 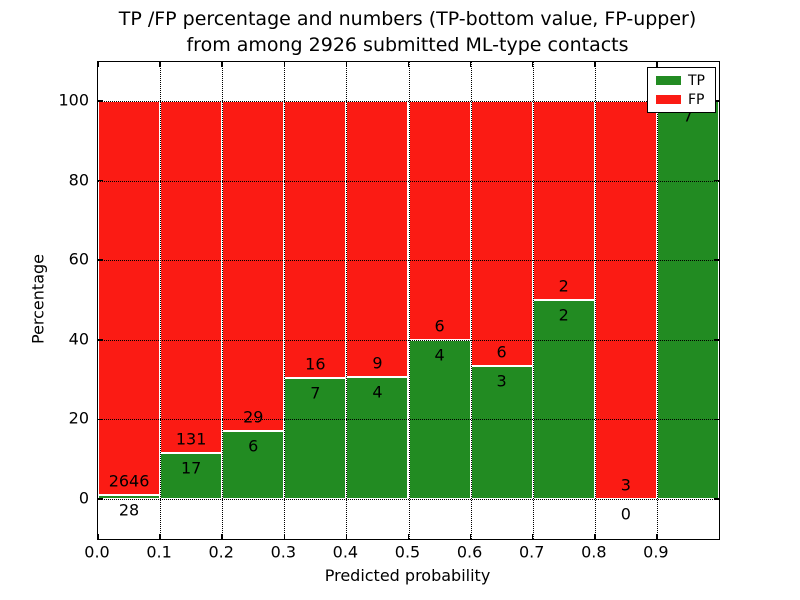 I want to click on y-tick-label: 40, so click(x=78, y=339).